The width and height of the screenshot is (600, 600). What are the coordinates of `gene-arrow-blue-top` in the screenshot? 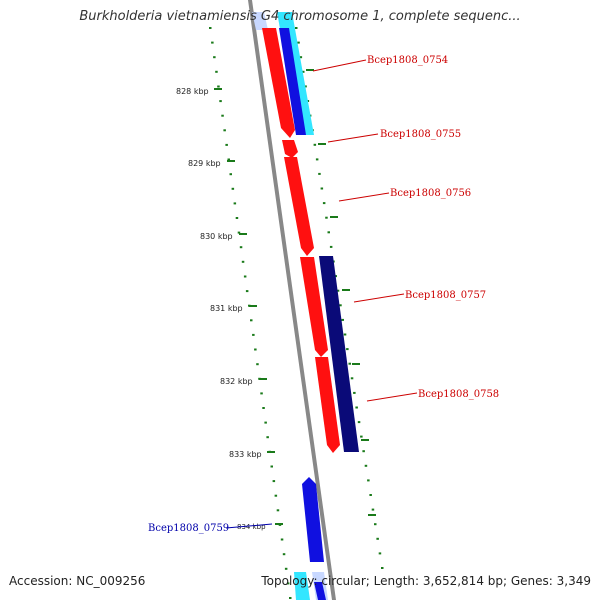 It's located at (292, 81).